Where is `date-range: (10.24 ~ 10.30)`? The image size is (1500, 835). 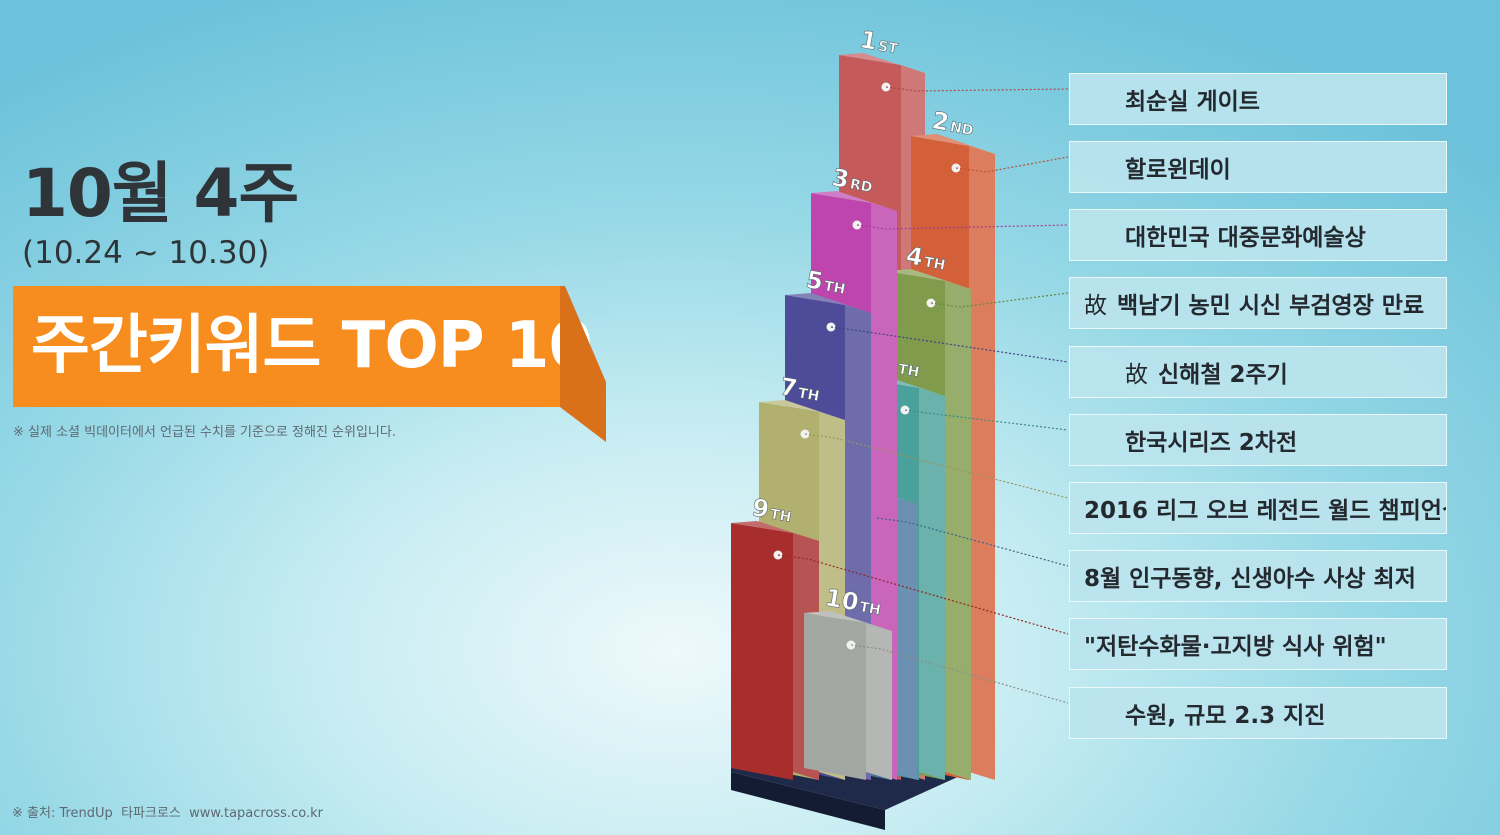 date-range: (10.24 ~ 10.30) is located at coordinates (146, 253).